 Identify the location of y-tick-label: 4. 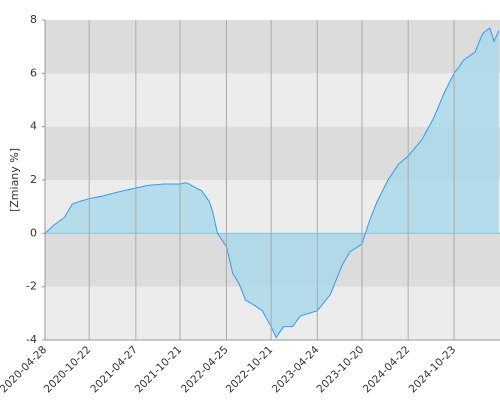
(33, 126).